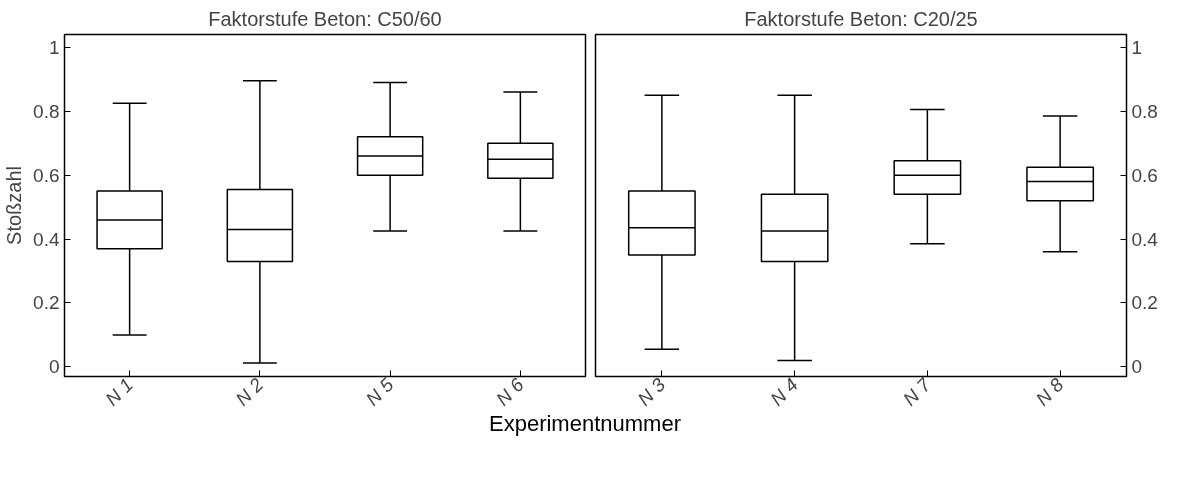  What do you see at coordinates (585, 424) in the screenshot?
I see `x-axis-title: Experimentnummer` at bounding box center [585, 424].